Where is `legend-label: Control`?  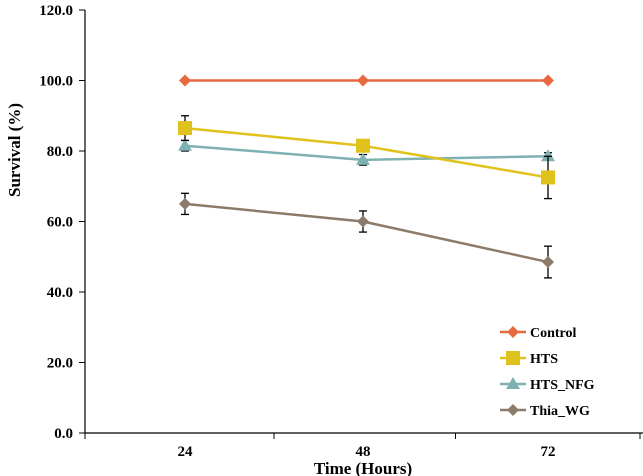
legend-label: Control is located at coordinates (553, 333).